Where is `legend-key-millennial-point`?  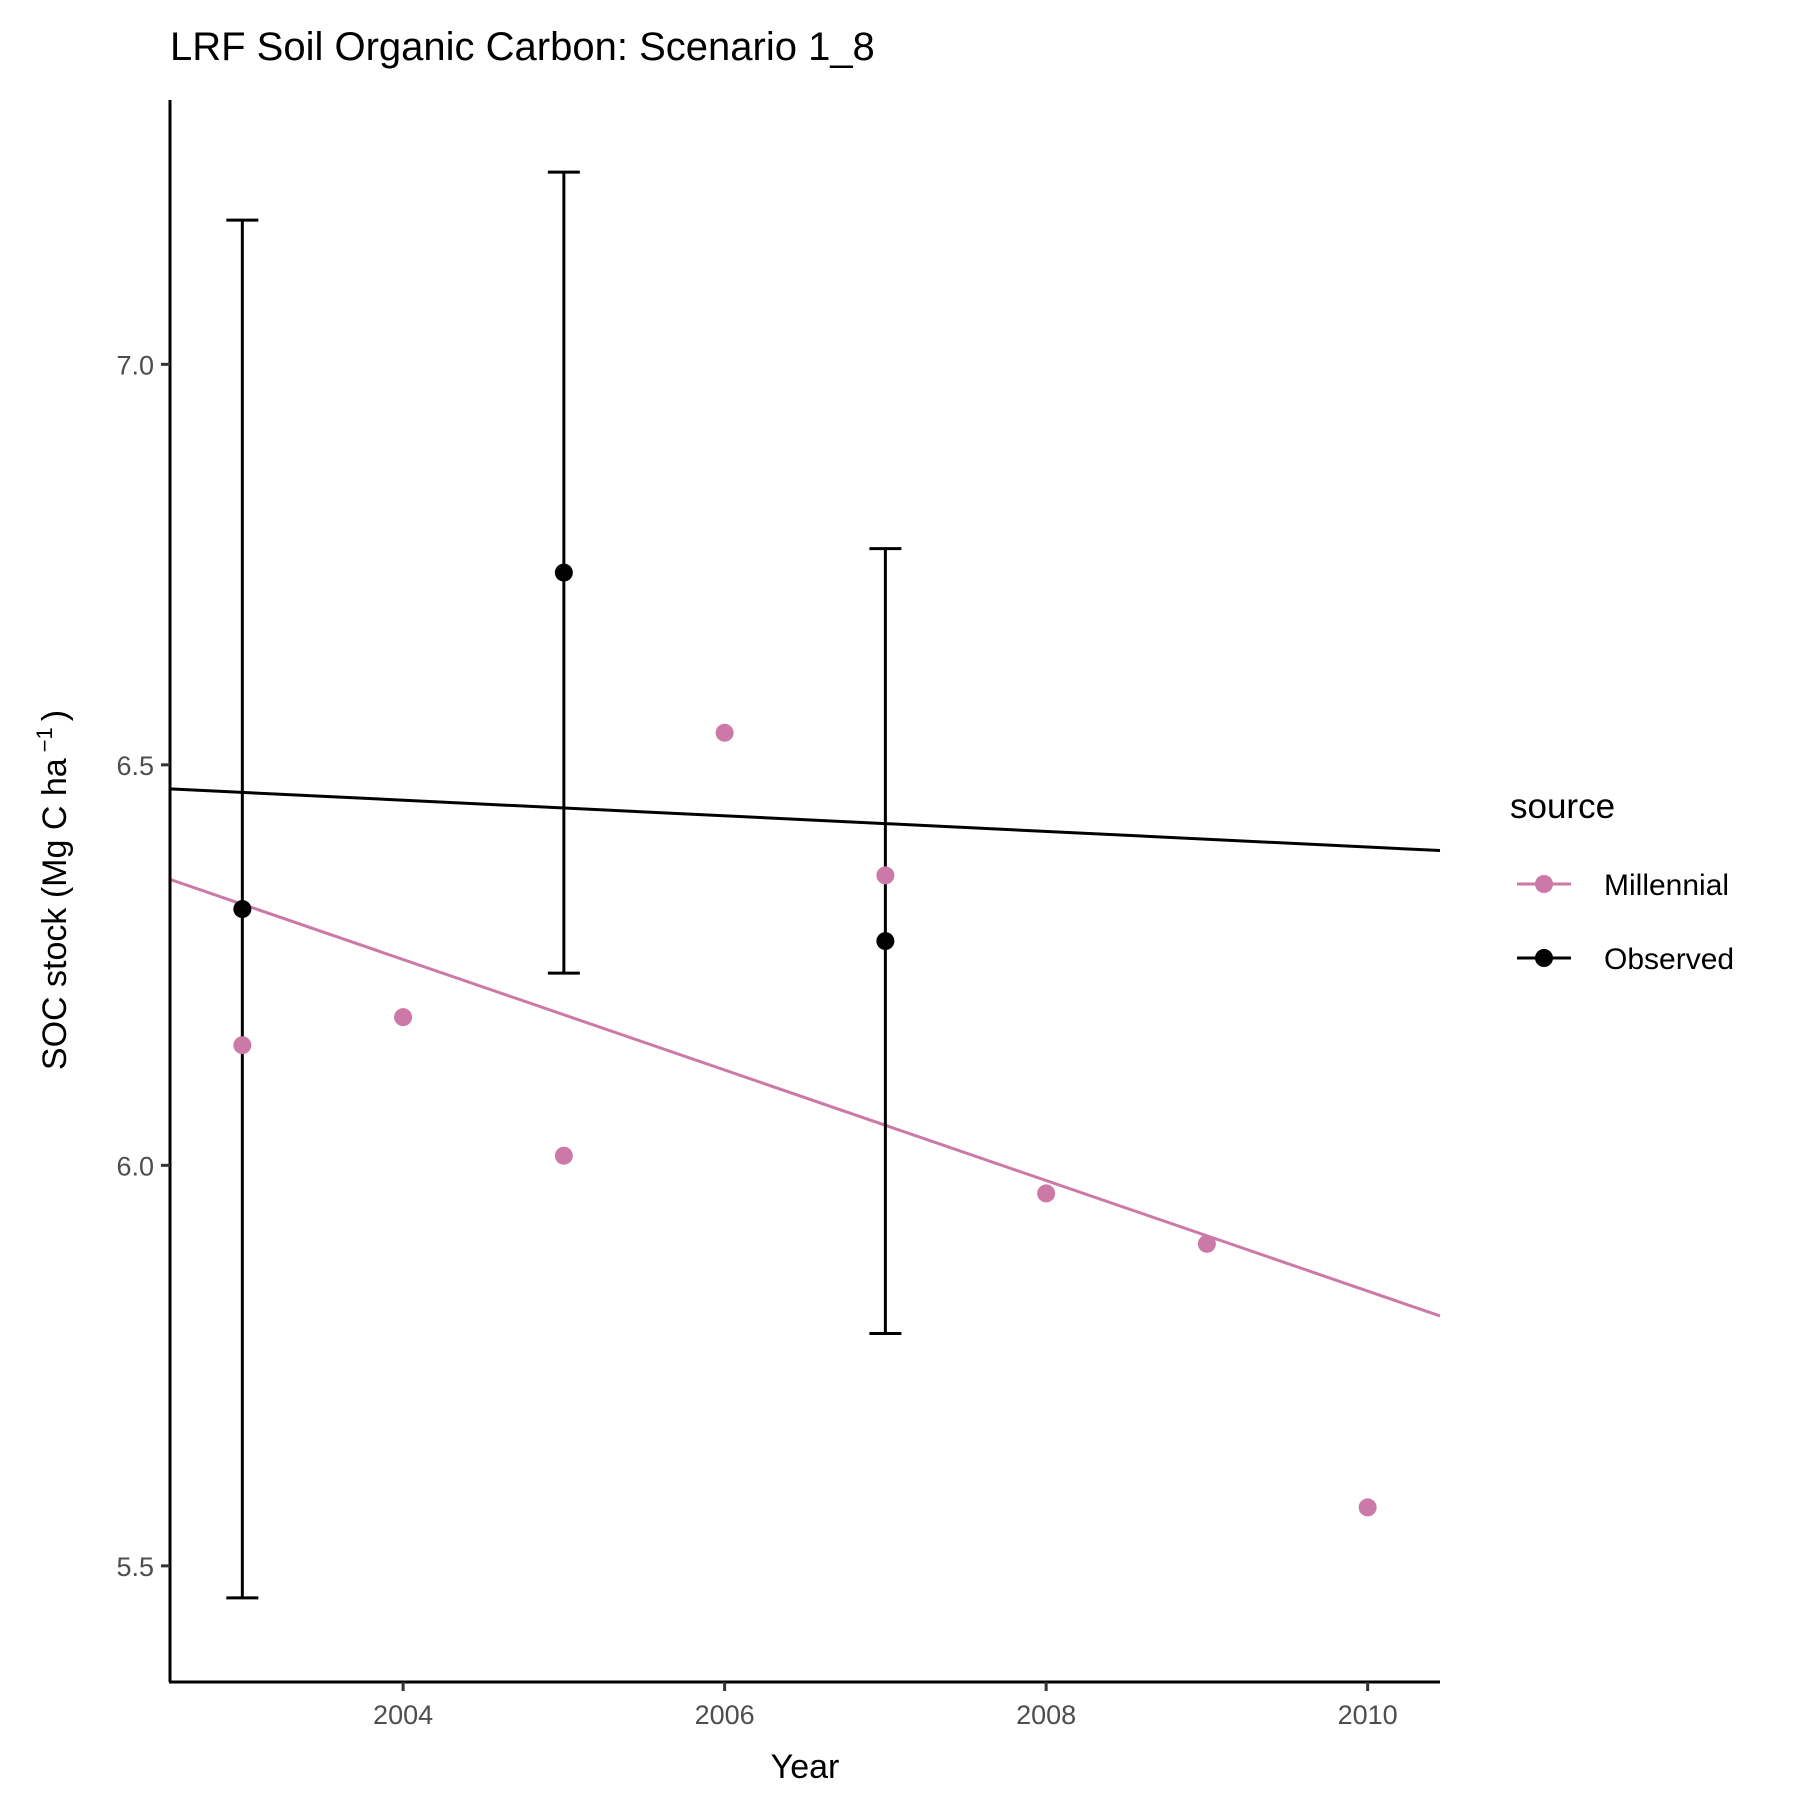
legend-key-millennial-point is located at coordinates (1544, 884).